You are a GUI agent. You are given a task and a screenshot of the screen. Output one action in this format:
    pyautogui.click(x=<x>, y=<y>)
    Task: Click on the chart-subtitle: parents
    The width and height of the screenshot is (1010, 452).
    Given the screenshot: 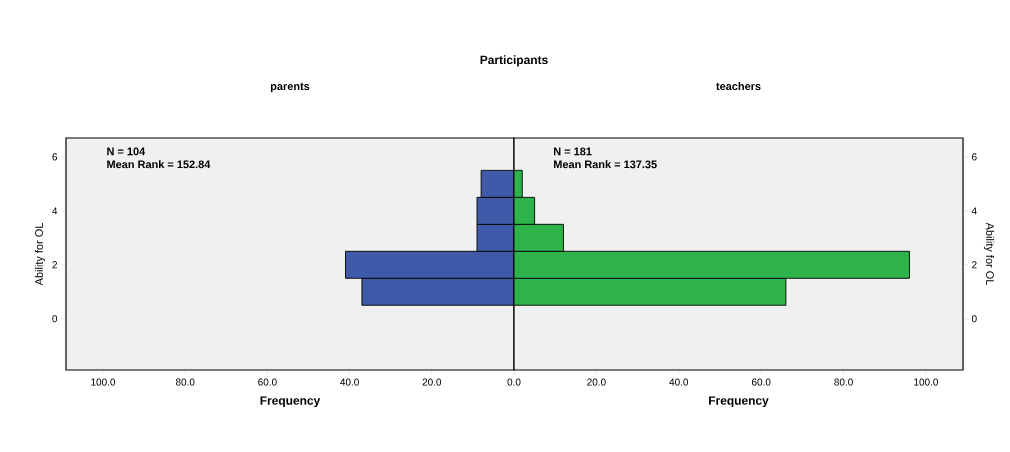 What is the action you would take?
    pyautogui.click(x=290, y=87)
    